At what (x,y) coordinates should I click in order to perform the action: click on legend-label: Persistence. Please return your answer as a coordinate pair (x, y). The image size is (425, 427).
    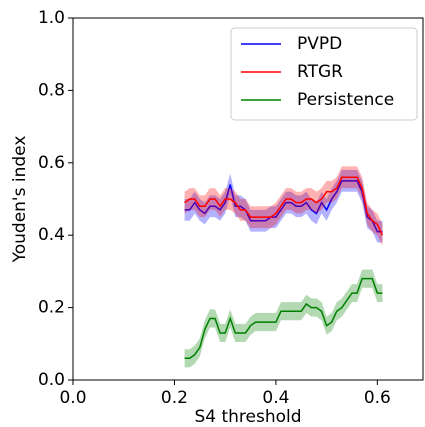
    Looking at the image, I should click on (345, 100).